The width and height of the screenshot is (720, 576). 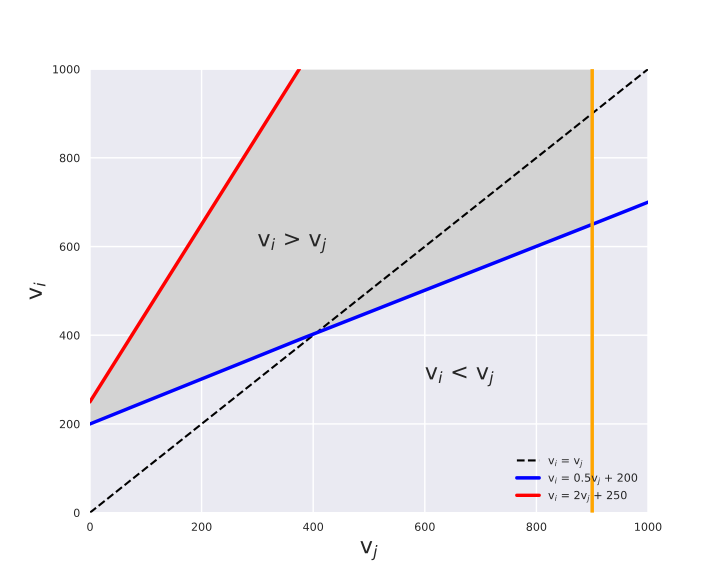 What do you see at coordinates (70, 246) in the screenshot?
I see `y-tick-label: 600` at bounding box center [70, 246].